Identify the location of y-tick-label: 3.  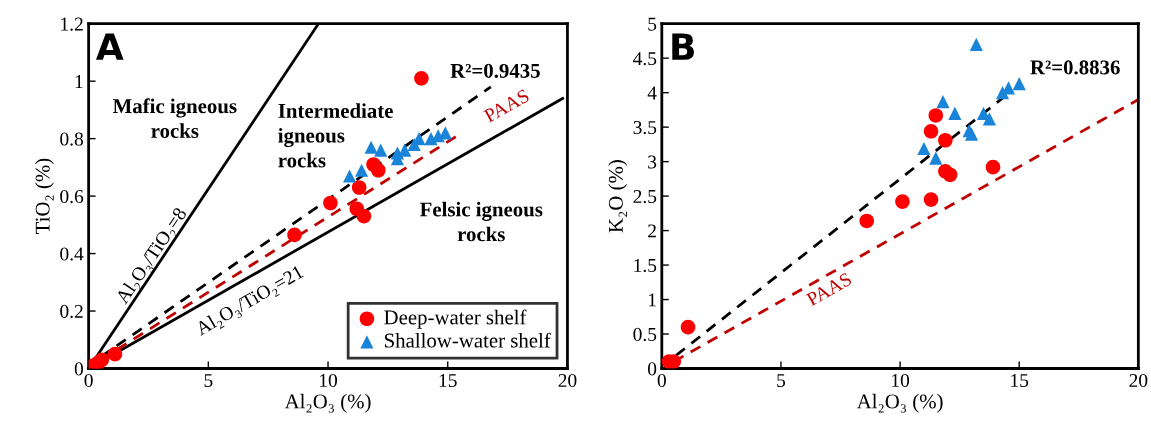
(652, 162).